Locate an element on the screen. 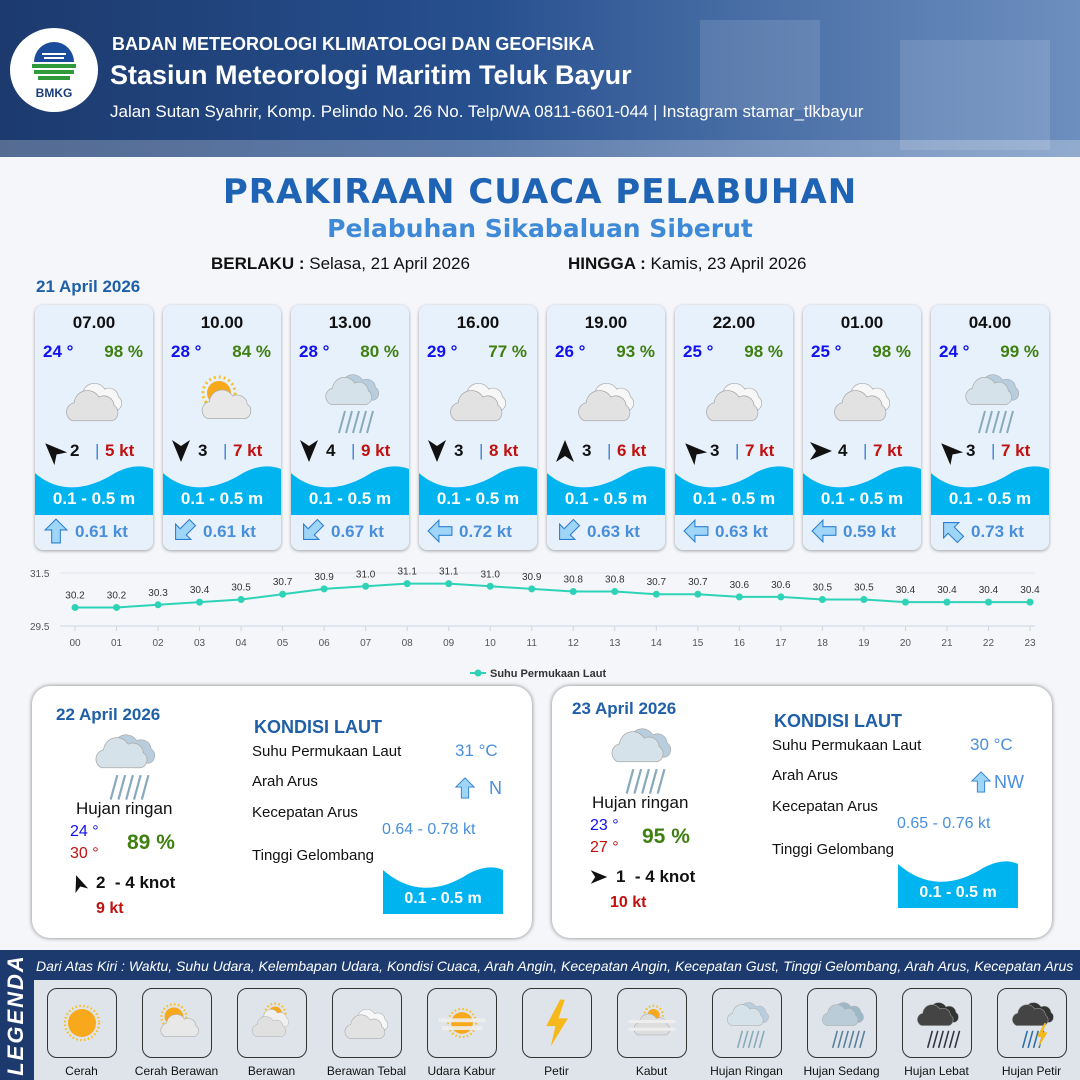 The image size is (1080, 1080). x-tick-label: 04 is located at coordinates (242, 643).